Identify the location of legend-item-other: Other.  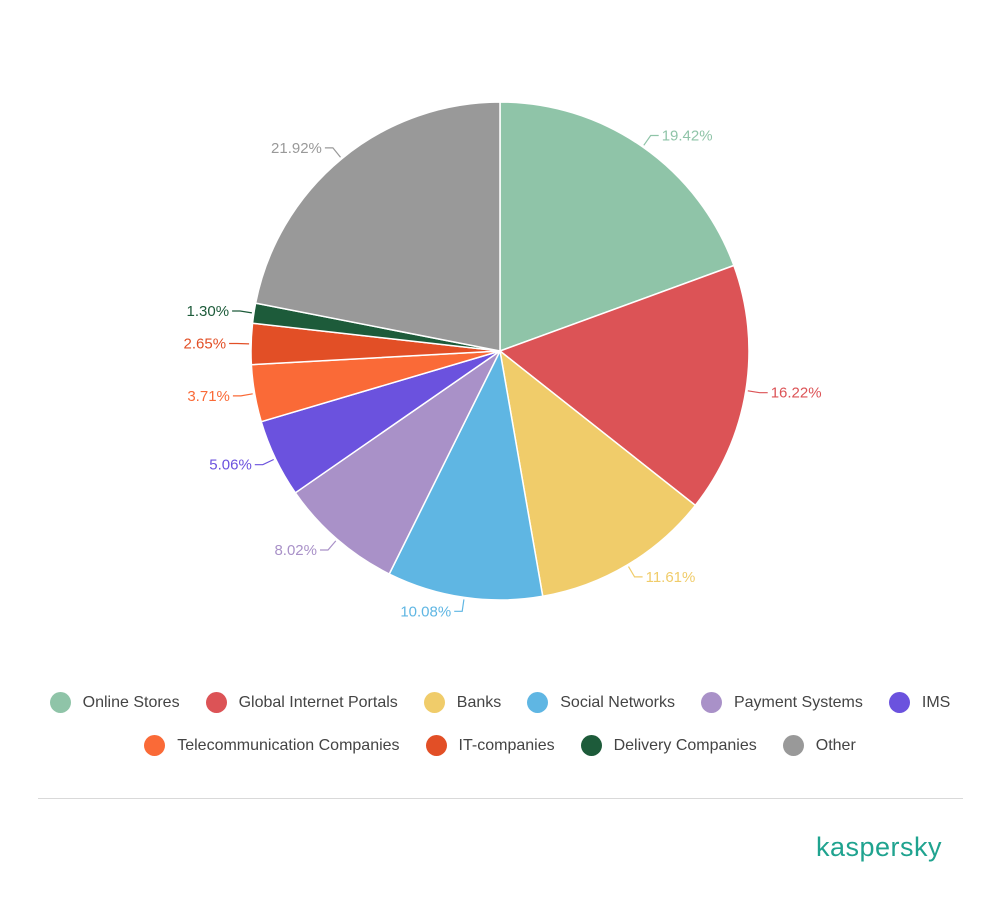
(819, 745).